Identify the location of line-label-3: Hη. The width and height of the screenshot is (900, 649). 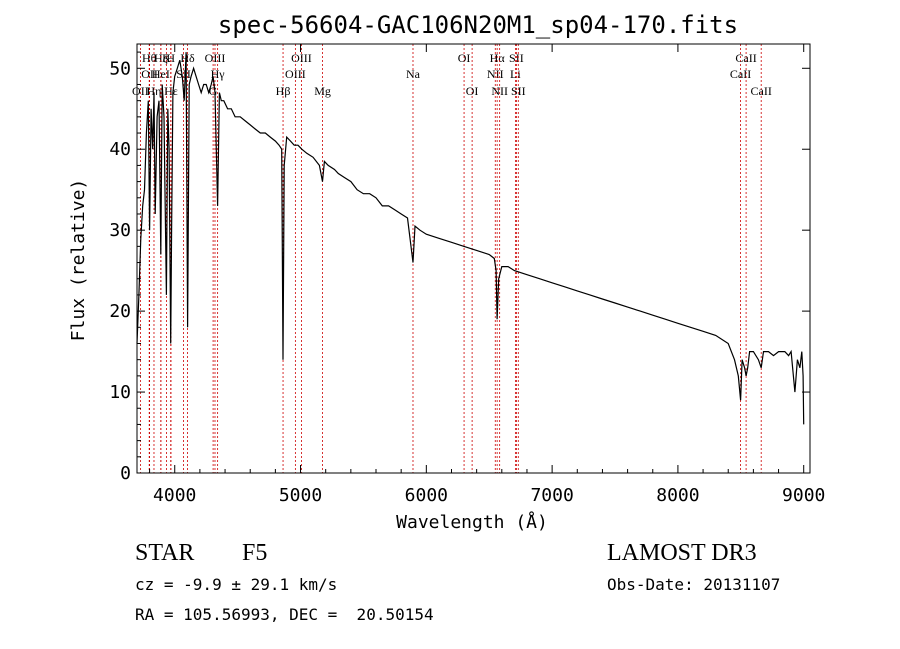
(154, 91).